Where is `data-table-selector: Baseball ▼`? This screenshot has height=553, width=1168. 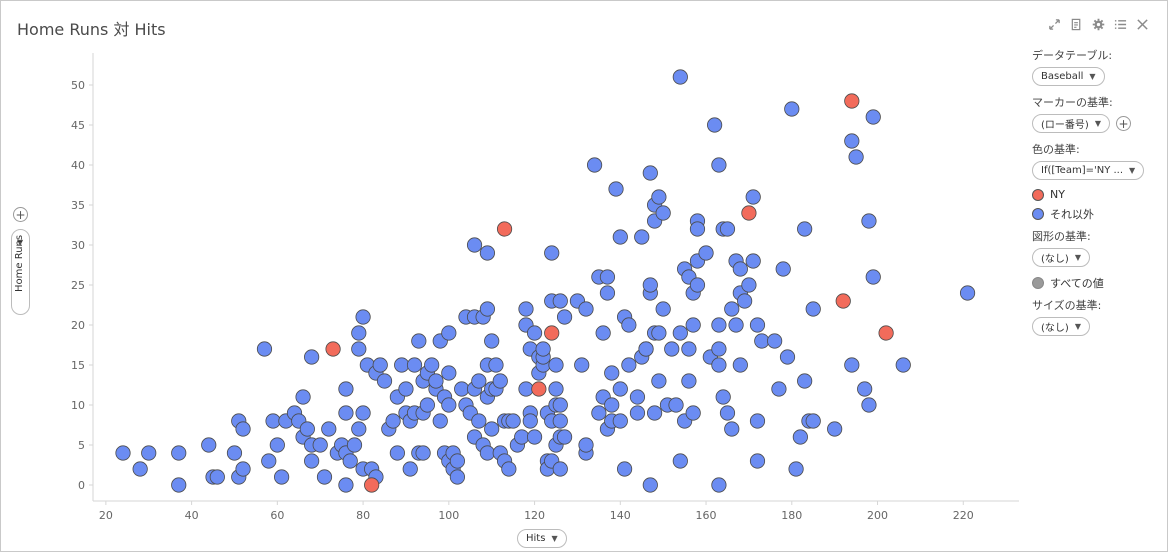 data-table-selector: Baseball ▼ is located at coordinates (1068, 76).